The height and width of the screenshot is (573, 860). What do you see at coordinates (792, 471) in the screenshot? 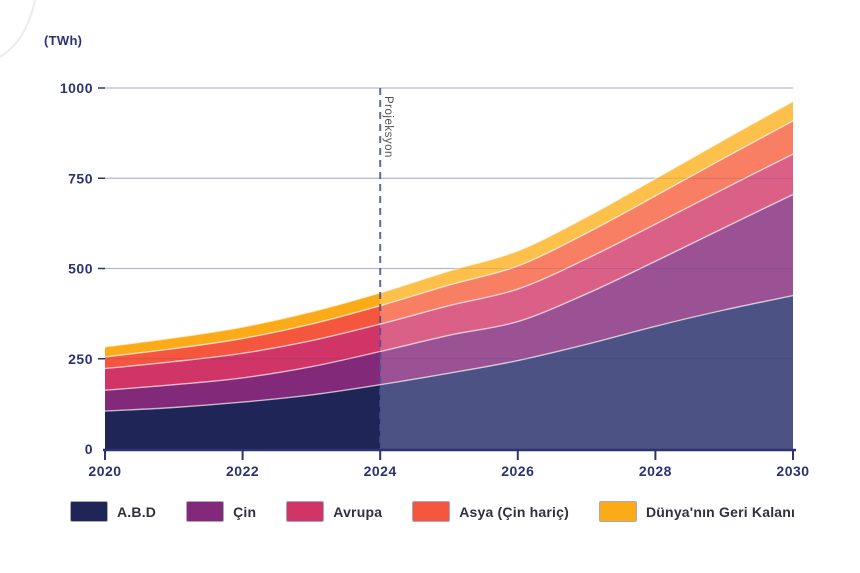
I see `x-tick-label-2030: 2030` at bounding box center [792, 471].